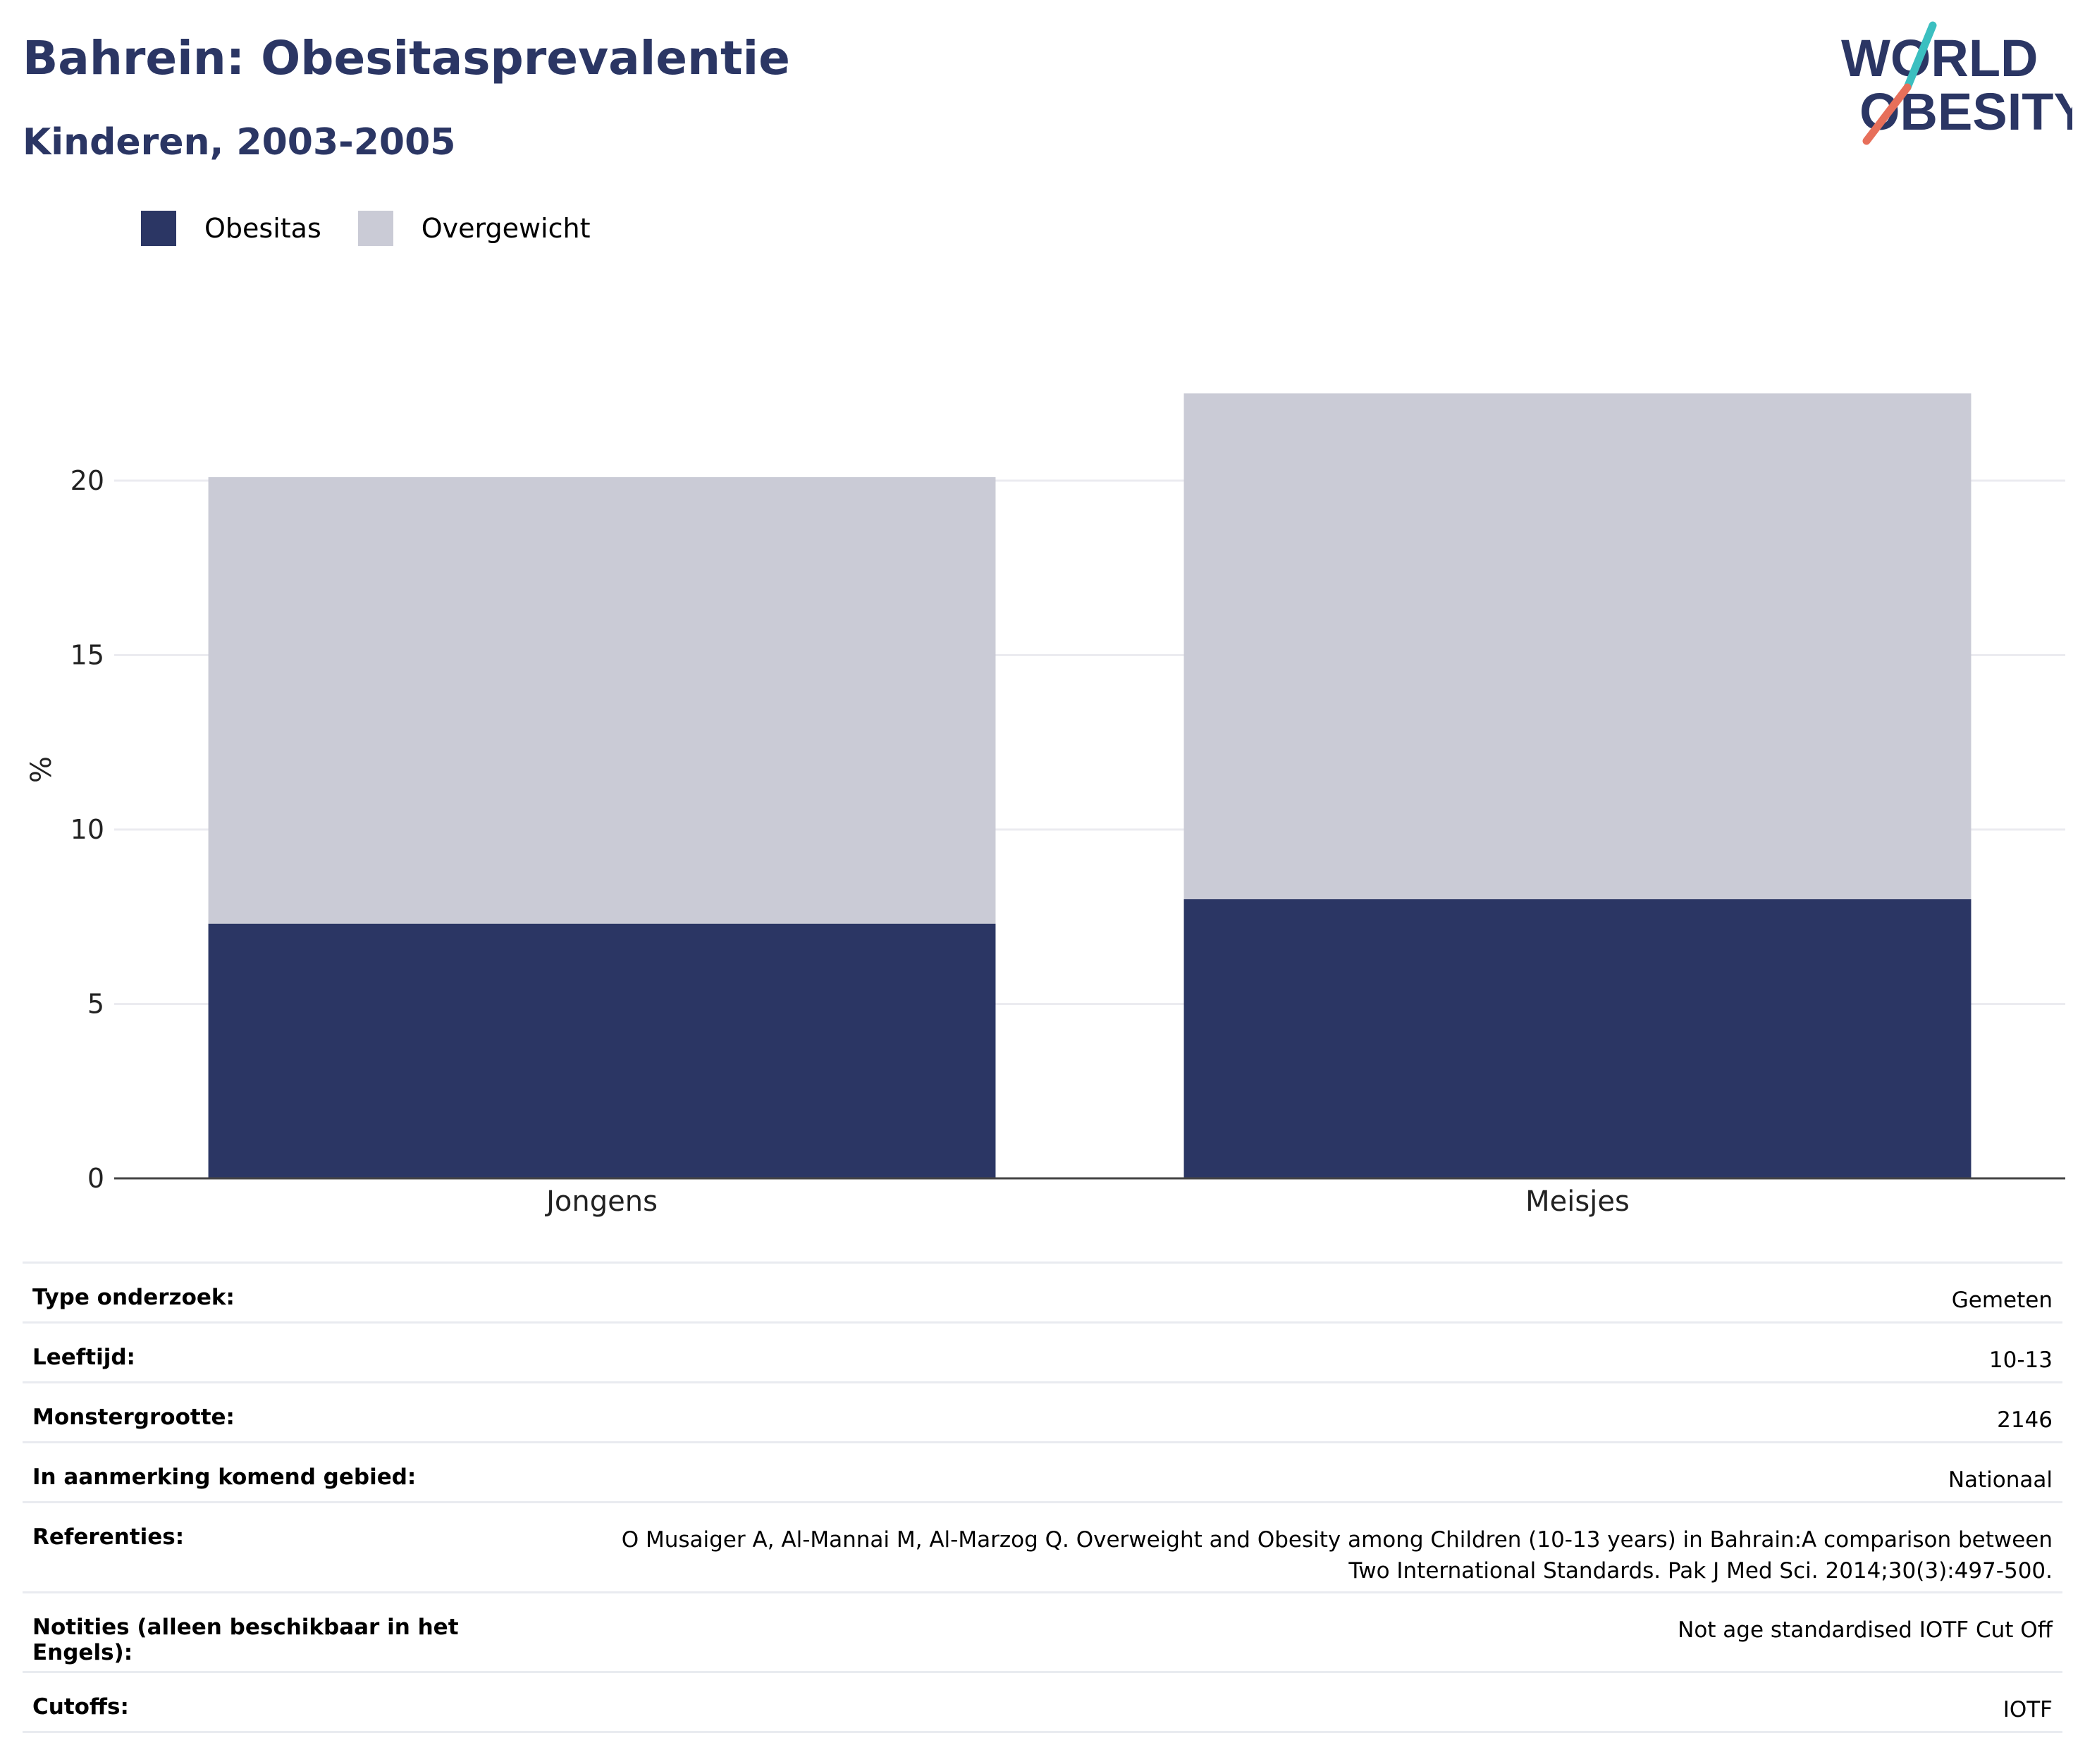  Describe the element at coordinates (41, 769) in the screenshot. I see `y-axis-label: %` at that location.